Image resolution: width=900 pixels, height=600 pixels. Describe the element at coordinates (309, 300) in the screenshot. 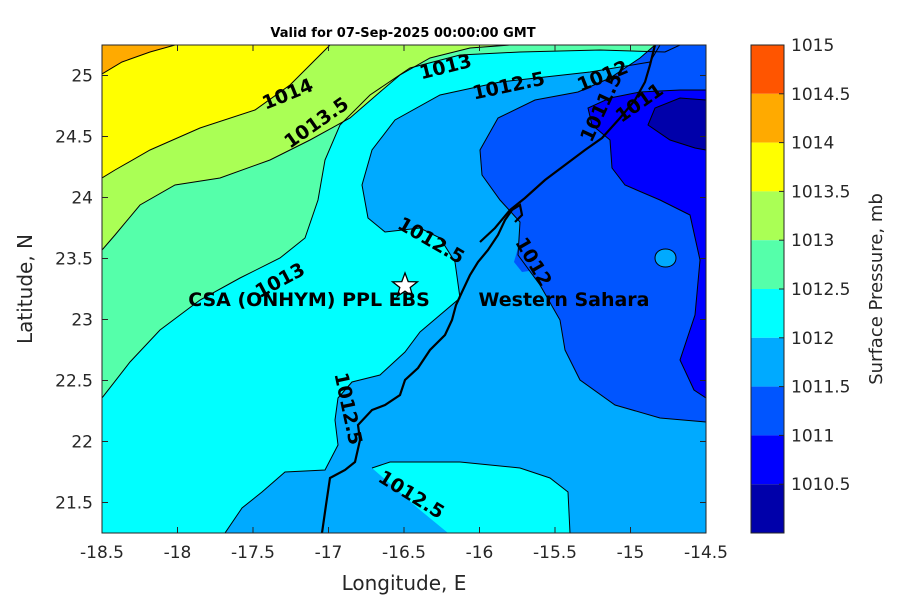

I see `station-label: CSA (ONHYM) PPL EBS` at that location.